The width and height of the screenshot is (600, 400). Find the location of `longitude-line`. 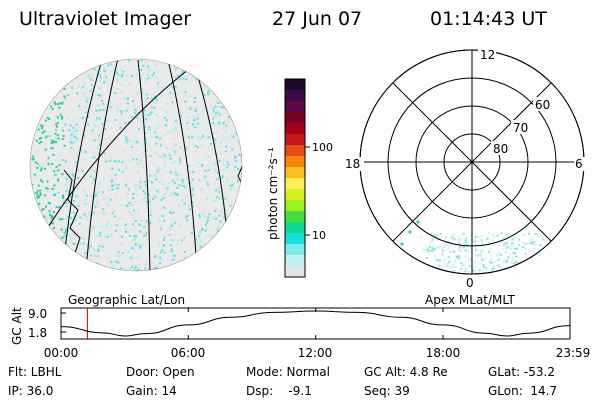

longitude-line is located at coordinates (144, 165).